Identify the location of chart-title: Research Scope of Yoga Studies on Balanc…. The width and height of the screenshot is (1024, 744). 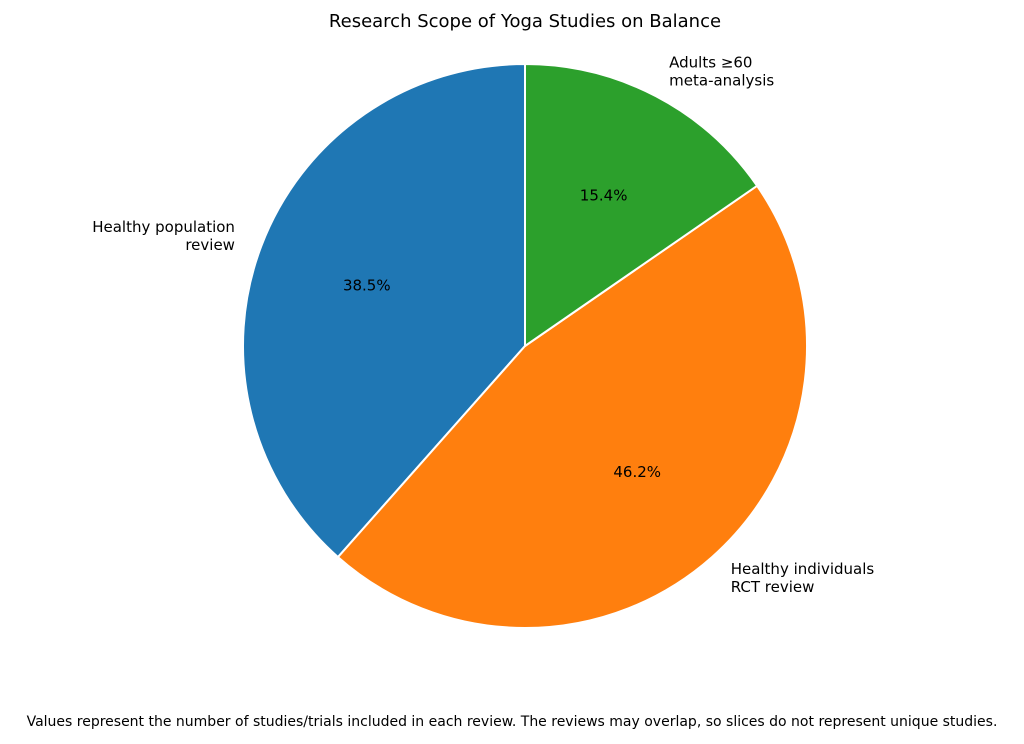
(525, 21).